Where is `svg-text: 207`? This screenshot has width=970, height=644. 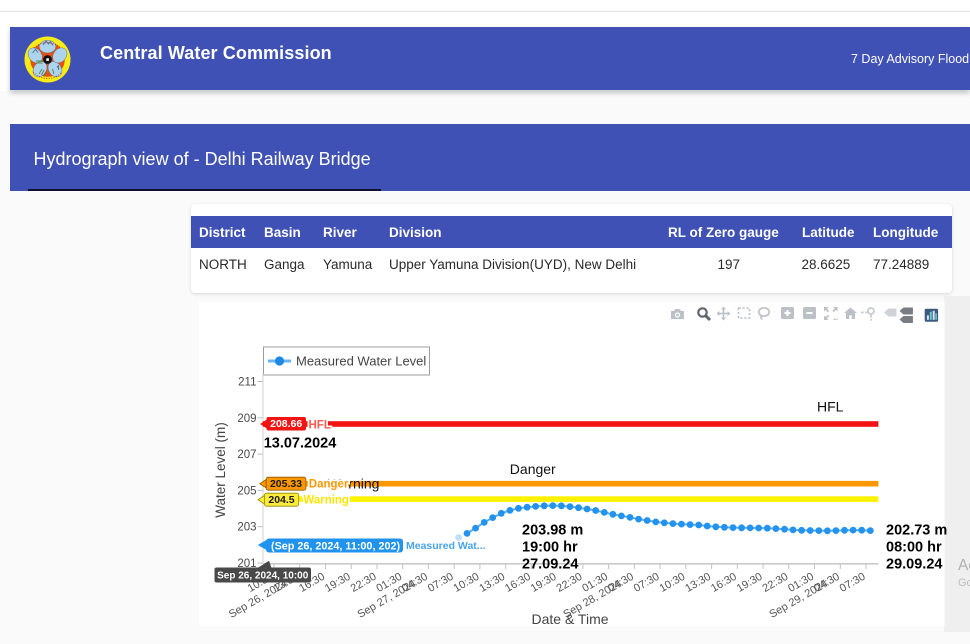 svg-text: 207 is located at coordinates (246, 455).